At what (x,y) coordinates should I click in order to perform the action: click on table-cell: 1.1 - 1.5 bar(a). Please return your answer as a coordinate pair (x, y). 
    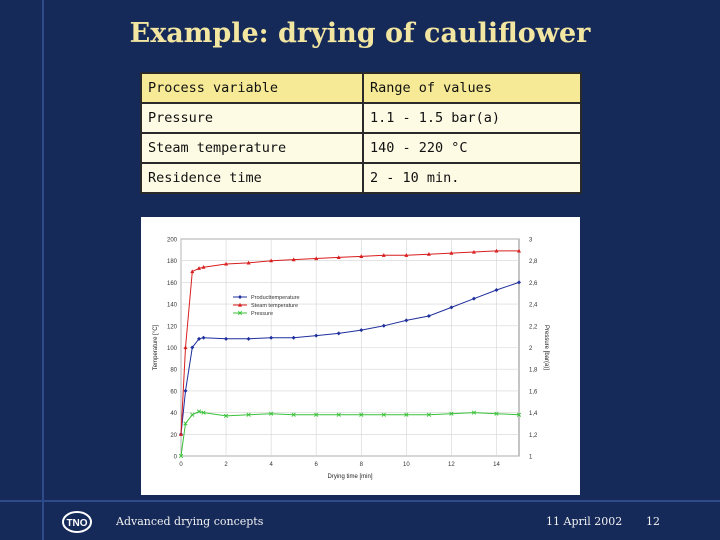
    Looking at the image, I should click on (472, 118).